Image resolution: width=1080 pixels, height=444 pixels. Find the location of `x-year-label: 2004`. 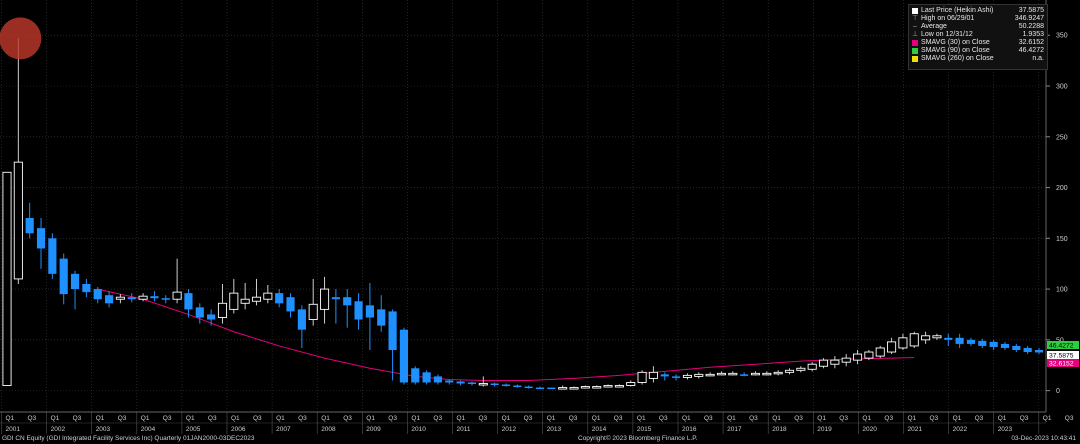

x-year-label: 2004 is located at coordinates (148, 429).